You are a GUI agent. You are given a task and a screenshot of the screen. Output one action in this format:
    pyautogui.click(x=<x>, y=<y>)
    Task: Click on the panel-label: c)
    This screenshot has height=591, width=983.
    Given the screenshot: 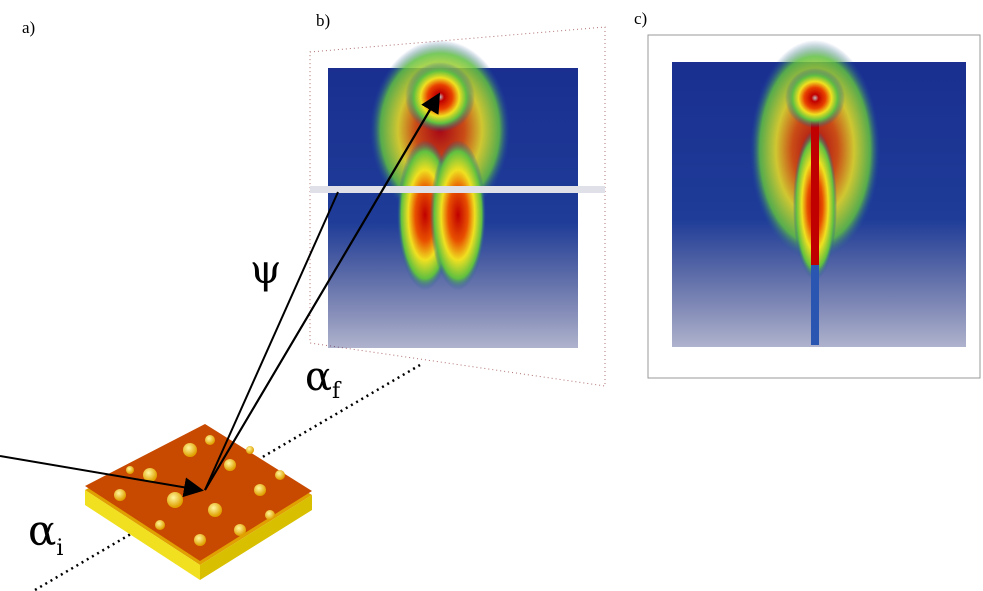 What is the action you would take?
    pyautogui.click(x=640, y=18)
    